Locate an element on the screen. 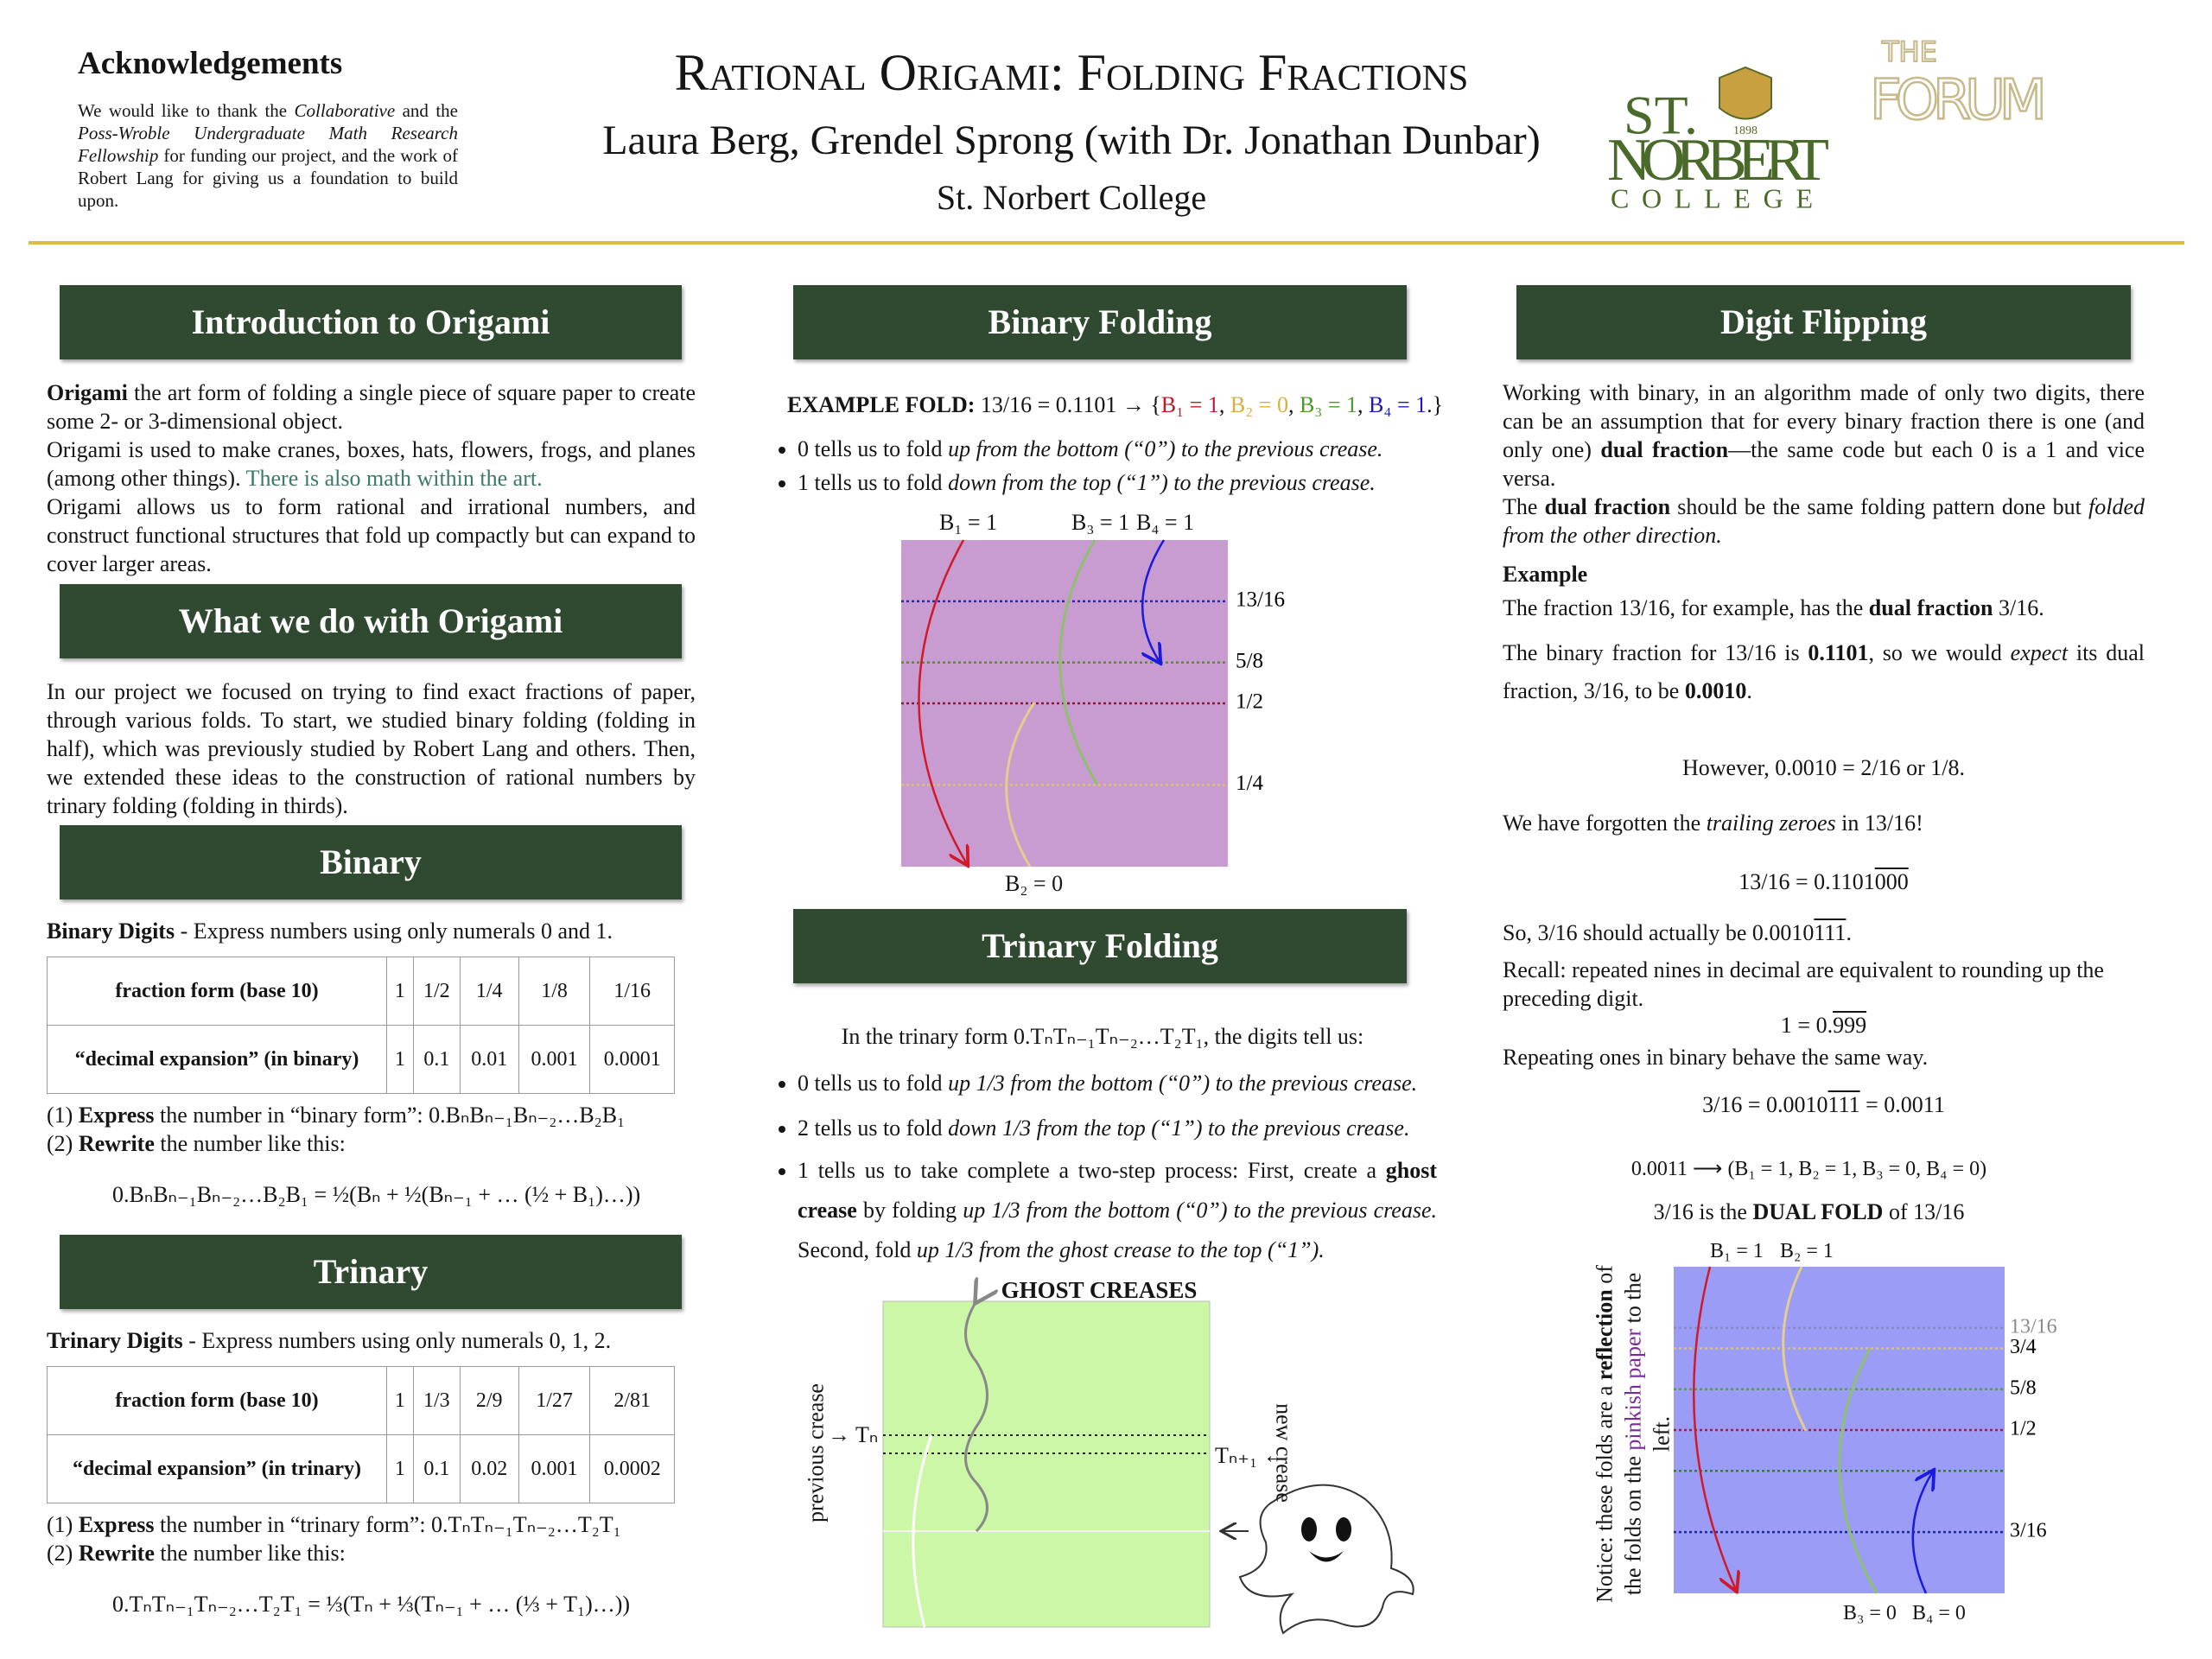  section-heading: What we do with Origami is located at coordinates (371, 621).